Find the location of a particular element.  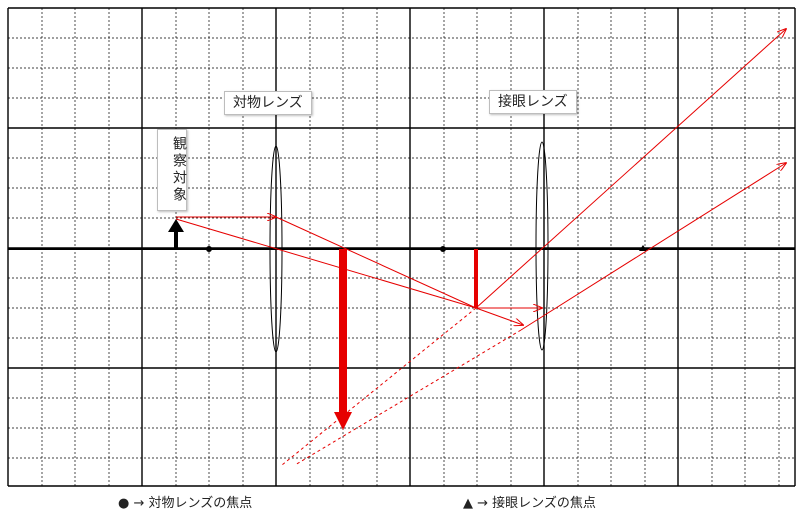

ray-through-center is located at coordinates (326, 263).